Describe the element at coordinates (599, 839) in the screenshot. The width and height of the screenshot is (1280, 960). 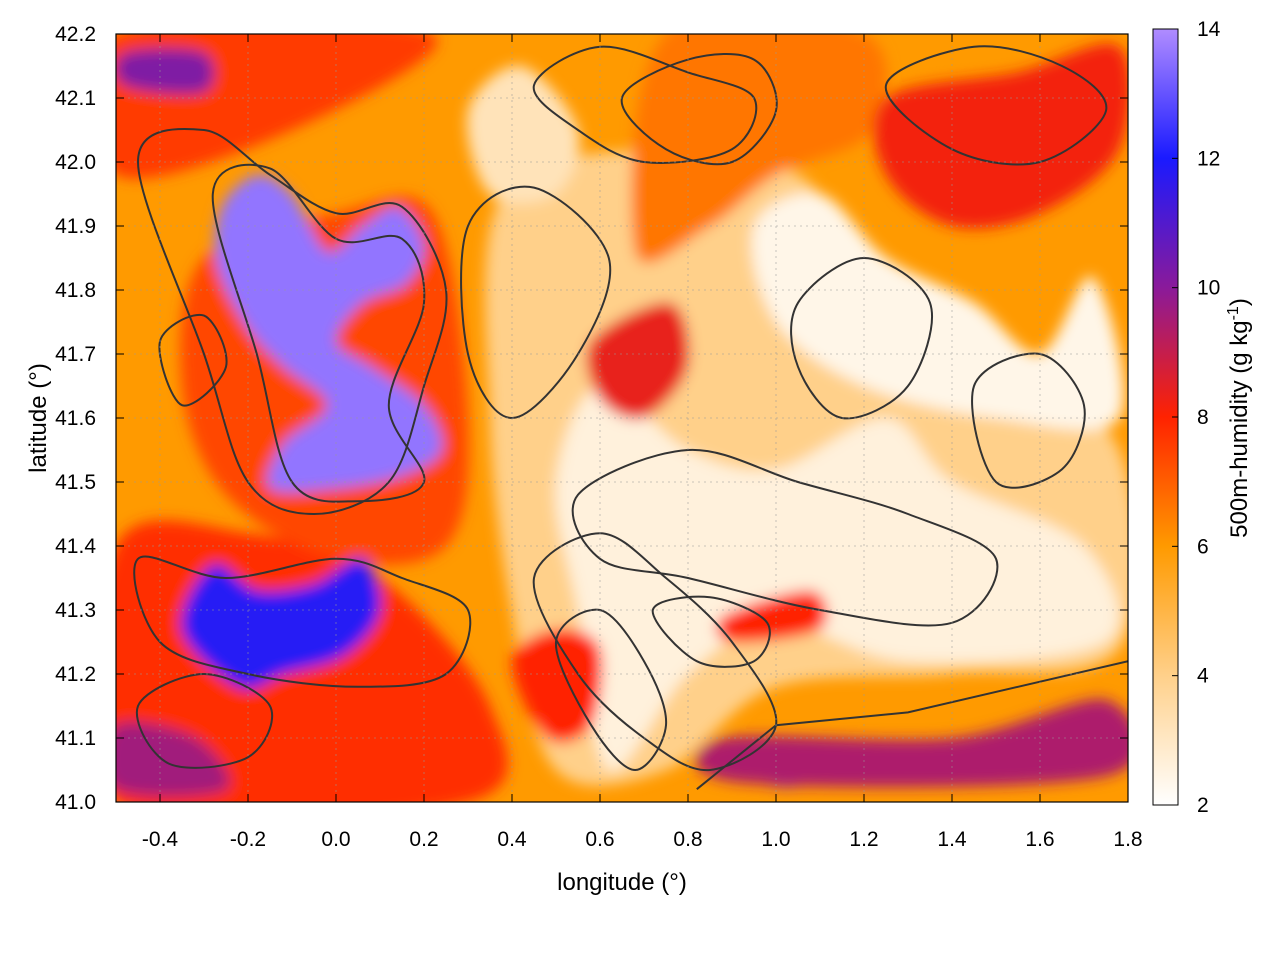
I see `x-tick-label: 0.6` at that location.